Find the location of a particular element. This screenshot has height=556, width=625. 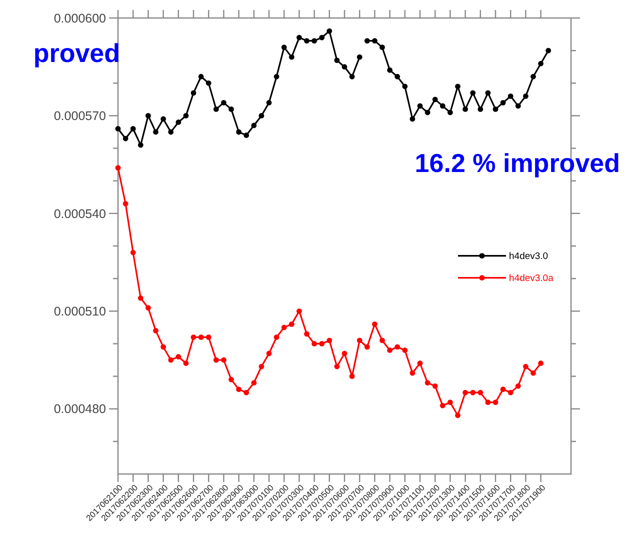

text: h4dev3.0a is located at coordinates (531, 278).